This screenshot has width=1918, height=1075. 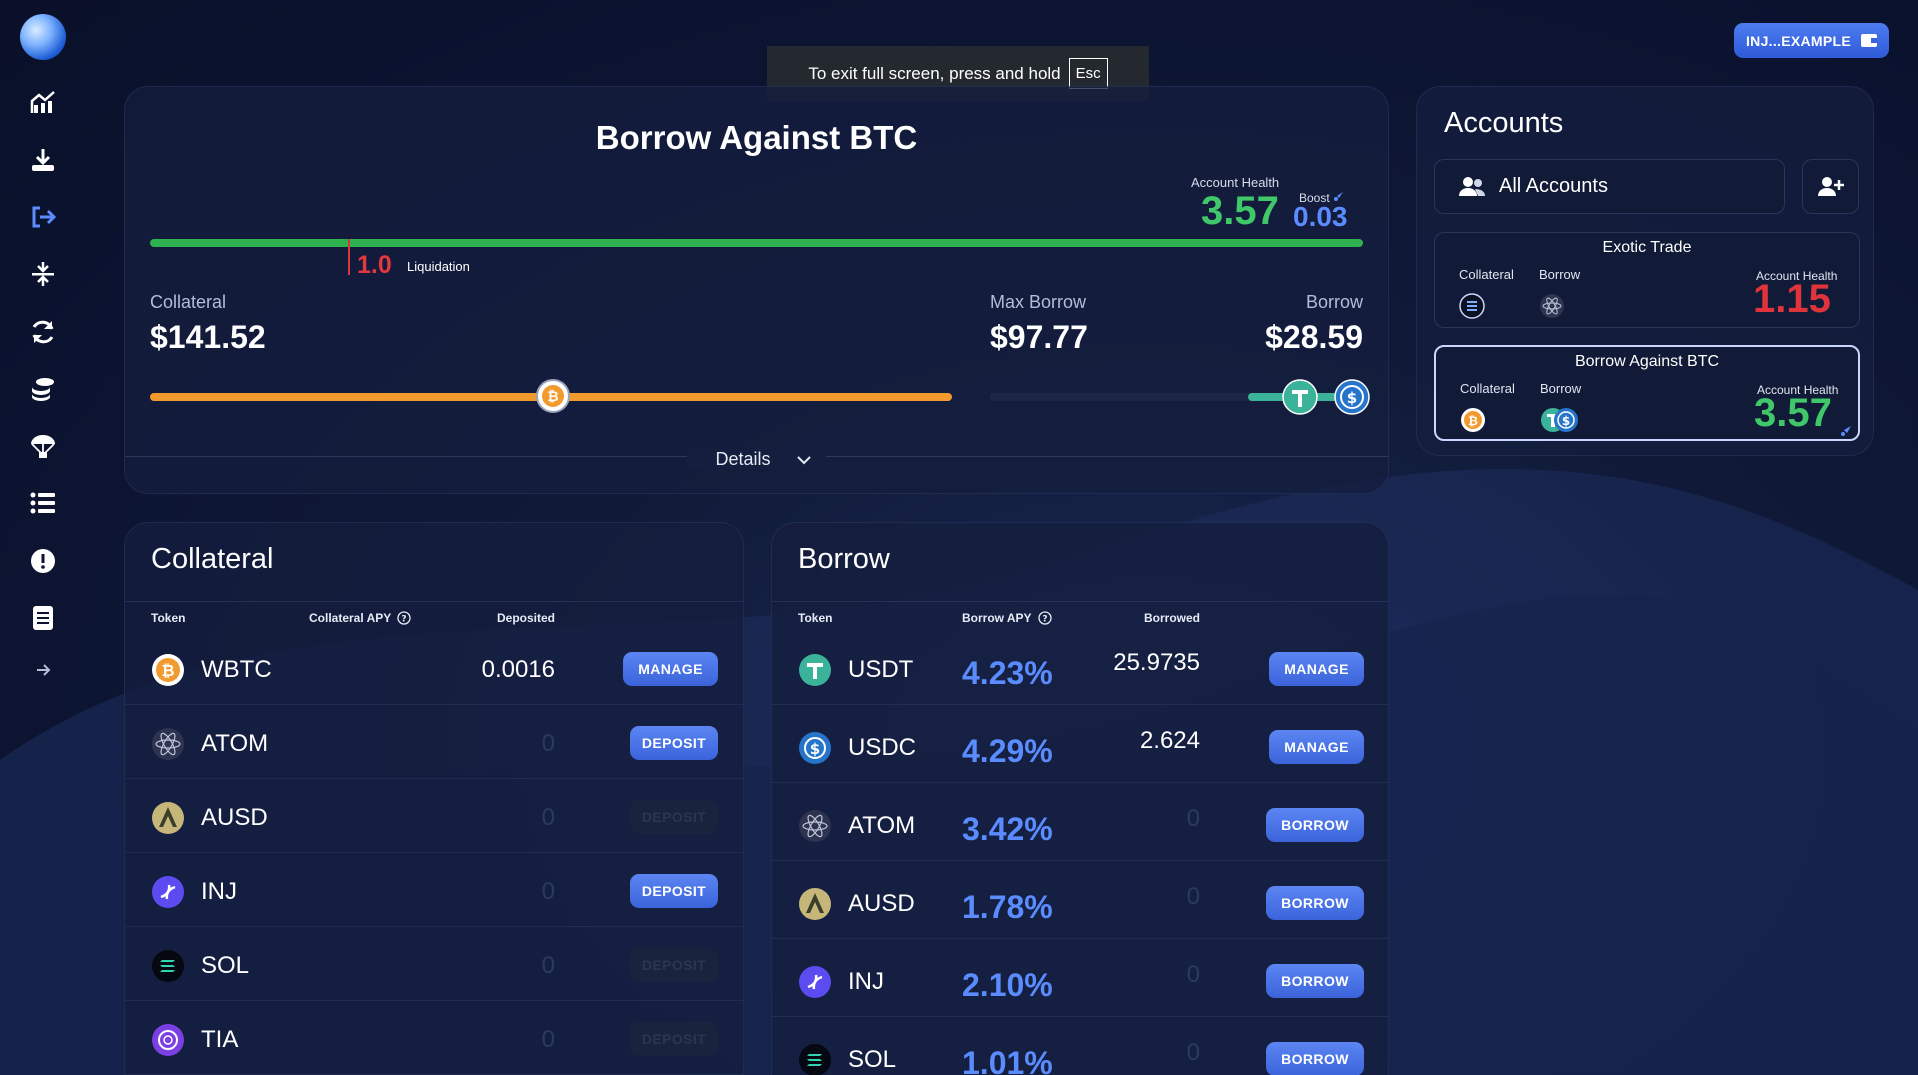 What do you see at coordinates (882, 747) in the screenshot?
I see `token-name: USDC` at bounding box center [882, 747].